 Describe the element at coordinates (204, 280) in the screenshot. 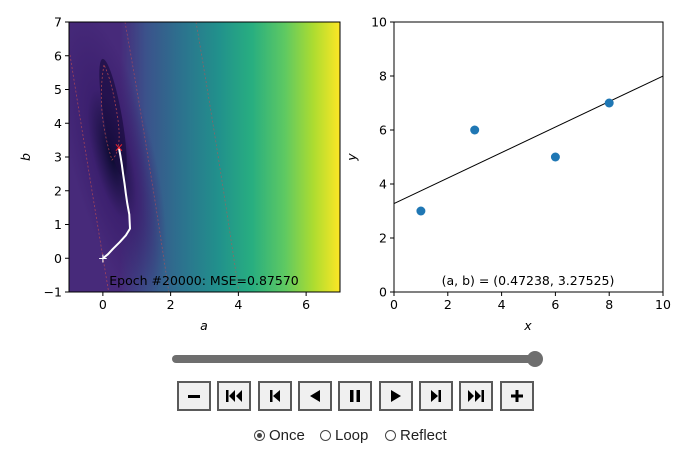

I see `heatmap-annotation: Epoch #20000: MSE=0.87570` at that location.